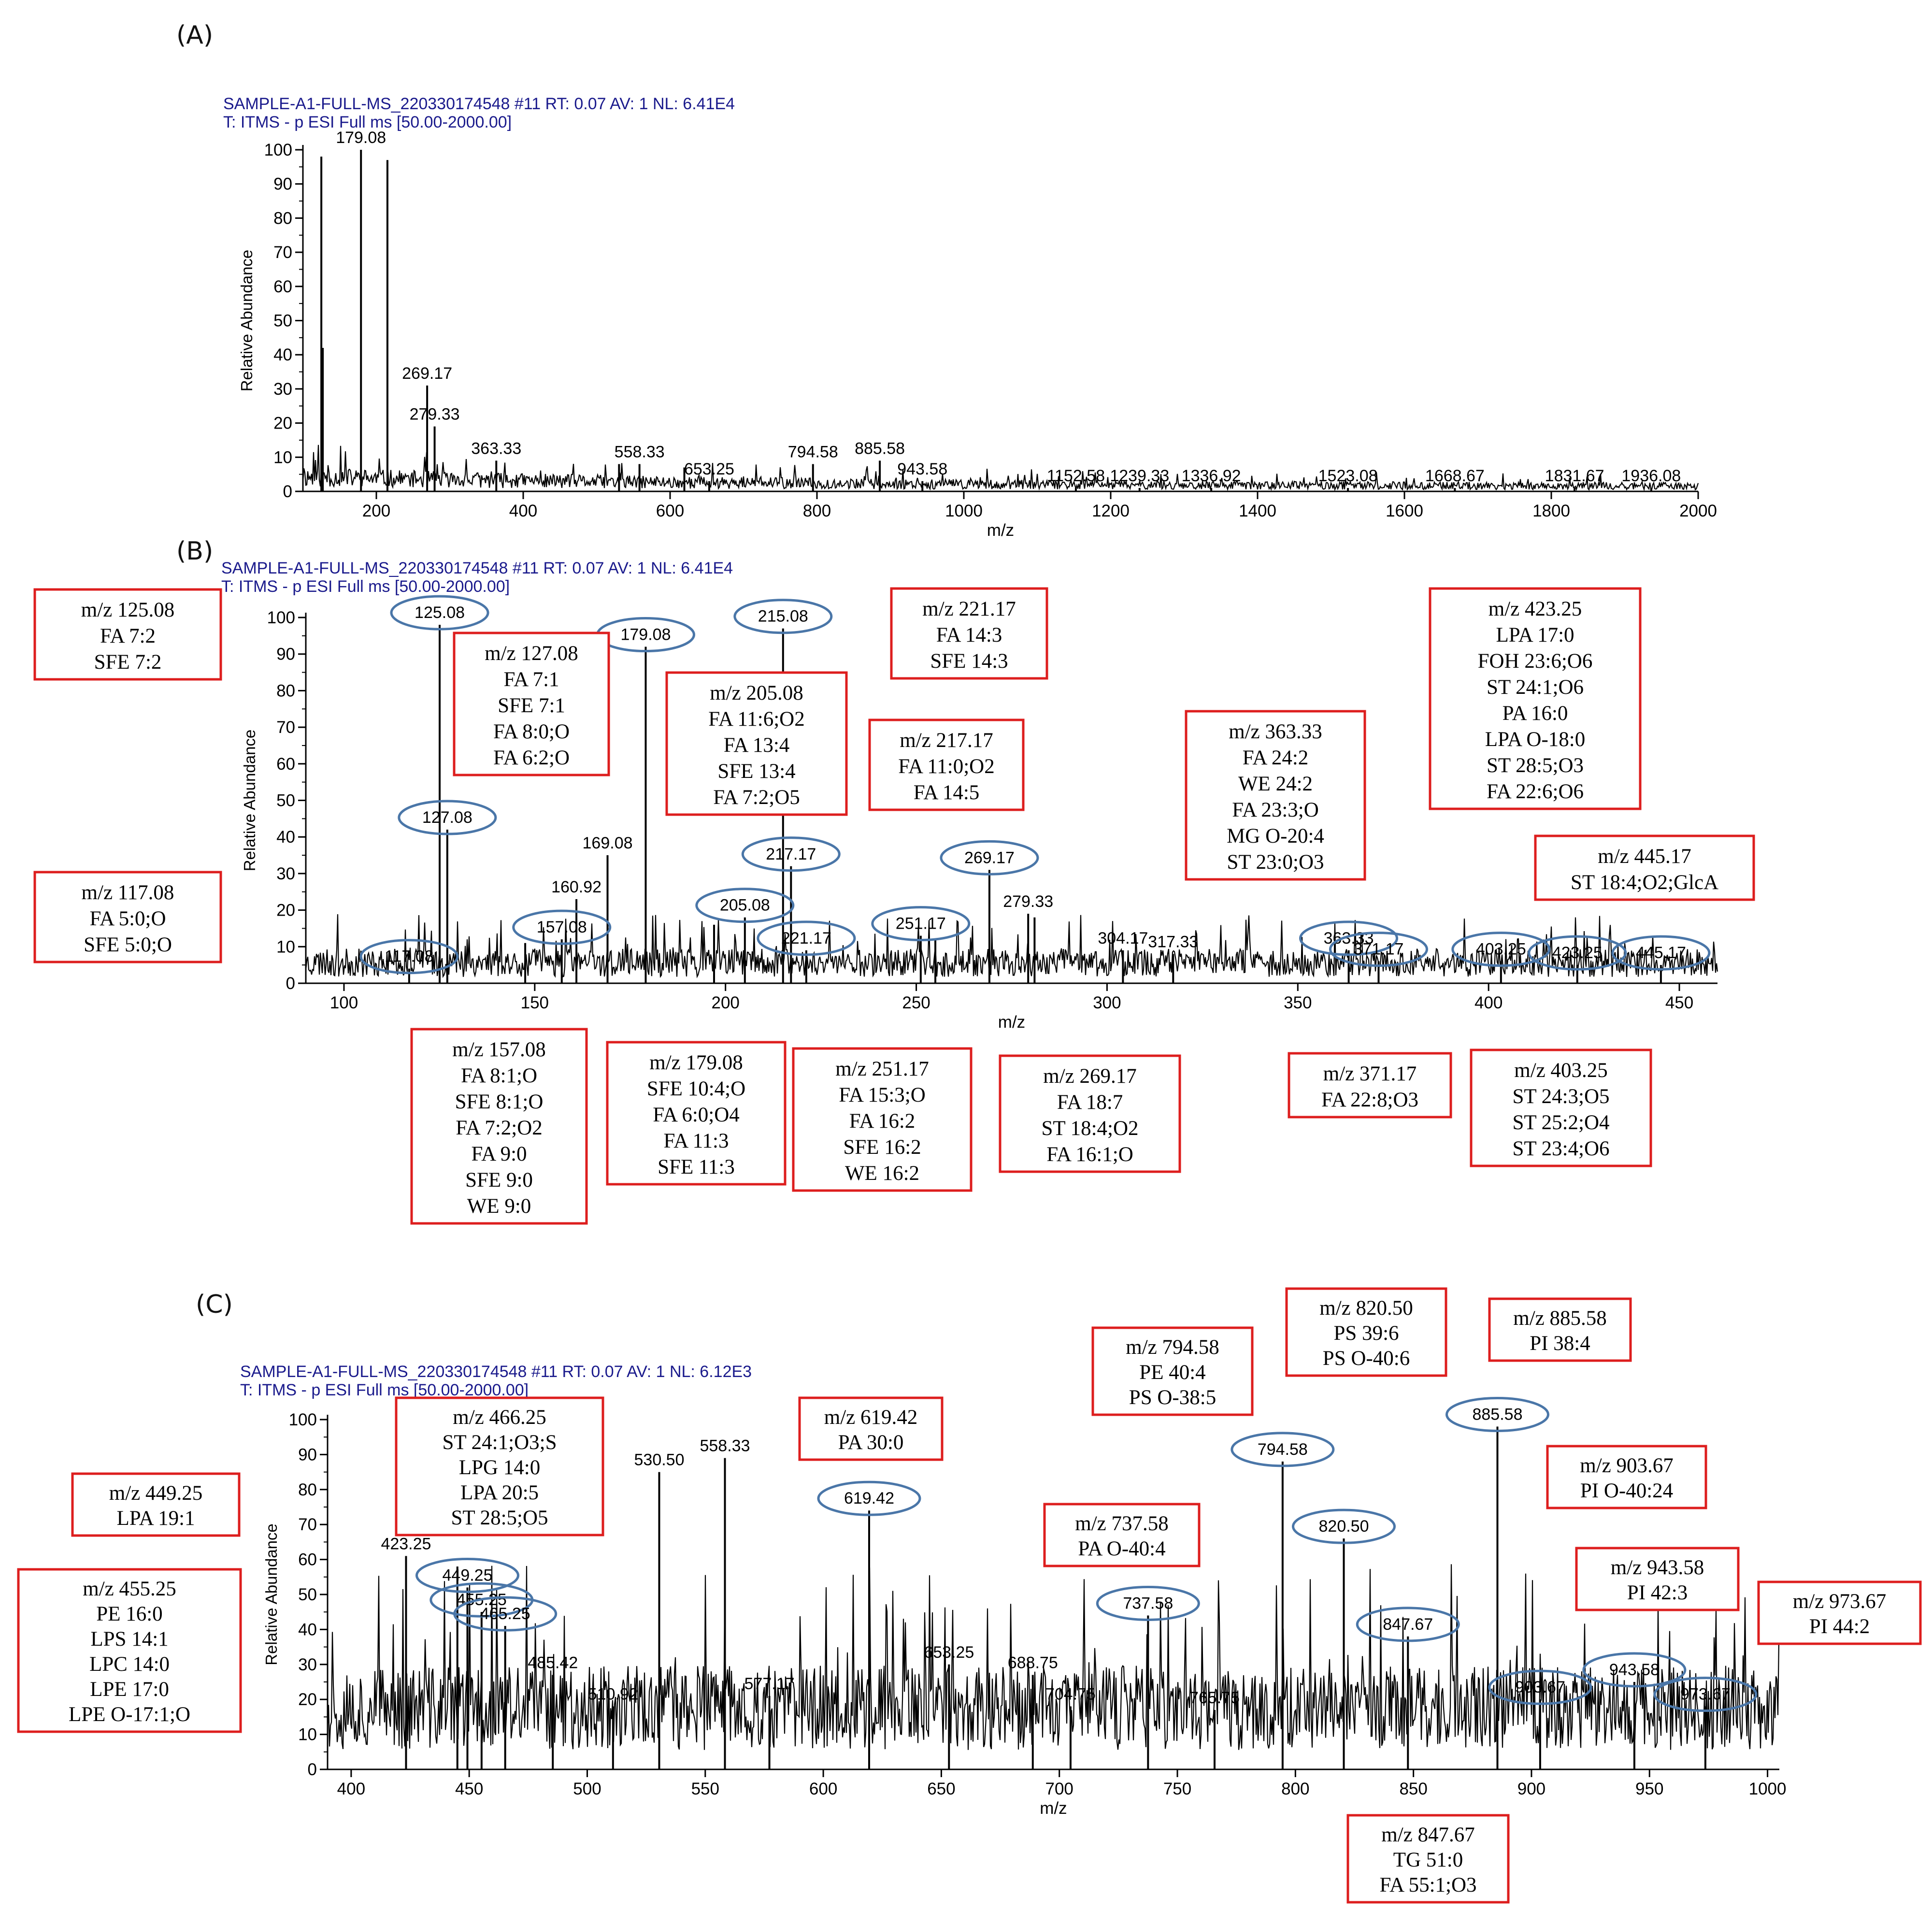 This screenshot has height=1924, width=1932. What do you see at coordinates (130, 1689) in the screenshot?
I see `annotation-box-455.25-line: LPE 17:0` at bounding box center [130, 1689].